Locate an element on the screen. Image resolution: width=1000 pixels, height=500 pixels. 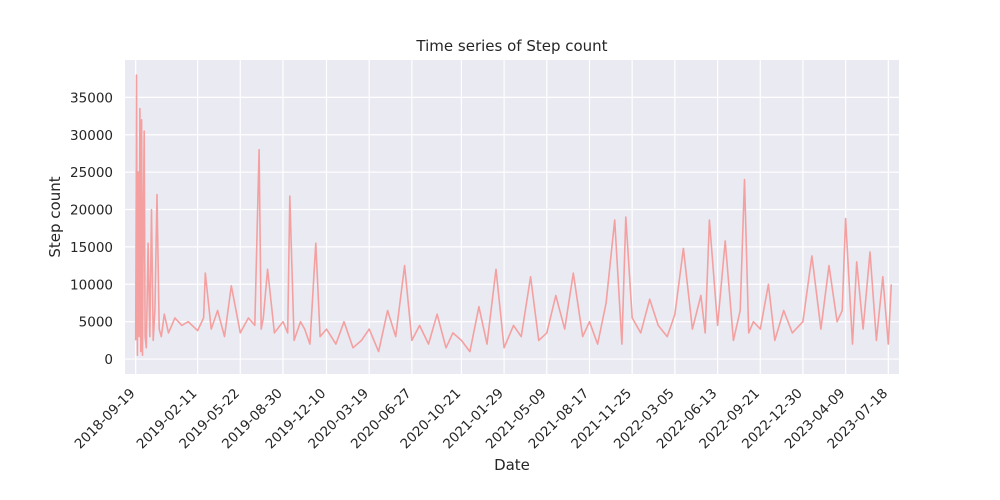
y-tick-label: 10000 is located at coordinates (91, 285).